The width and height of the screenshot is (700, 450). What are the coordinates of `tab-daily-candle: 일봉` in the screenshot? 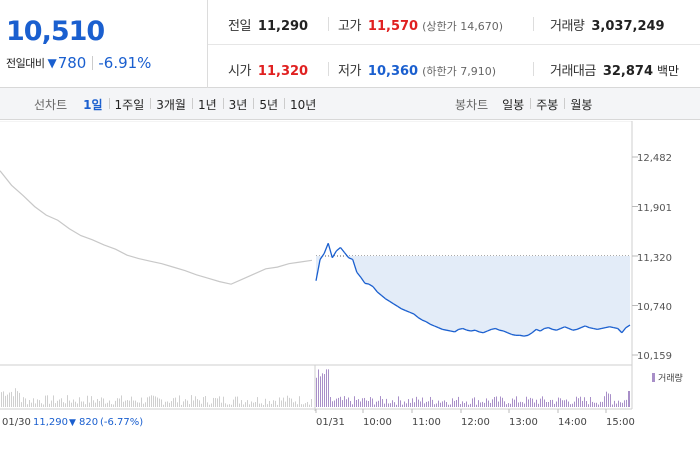 It's located at (513, 104).